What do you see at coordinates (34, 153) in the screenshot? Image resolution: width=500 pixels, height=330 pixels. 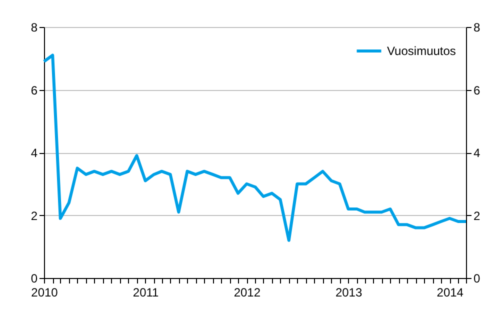 I see `y-tick-label: 4` at bounding box center [34, 153].